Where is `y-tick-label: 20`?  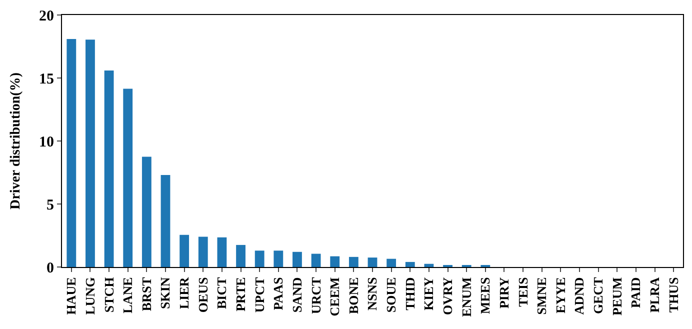
y-tick-label: 20 is located at coordinates (46, 16).